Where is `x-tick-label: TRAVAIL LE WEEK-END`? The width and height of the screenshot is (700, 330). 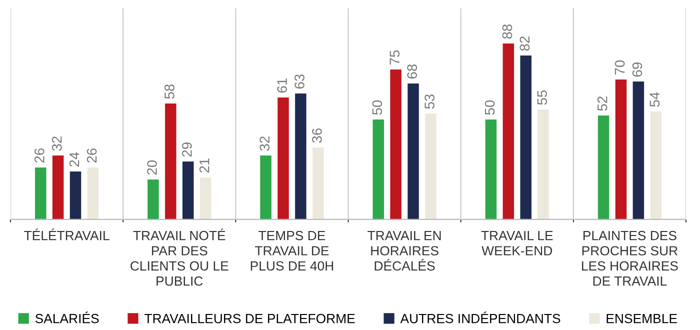 x-tick-label: TRAVAIL LE WEEK-END is located at coordinates (517, 243).